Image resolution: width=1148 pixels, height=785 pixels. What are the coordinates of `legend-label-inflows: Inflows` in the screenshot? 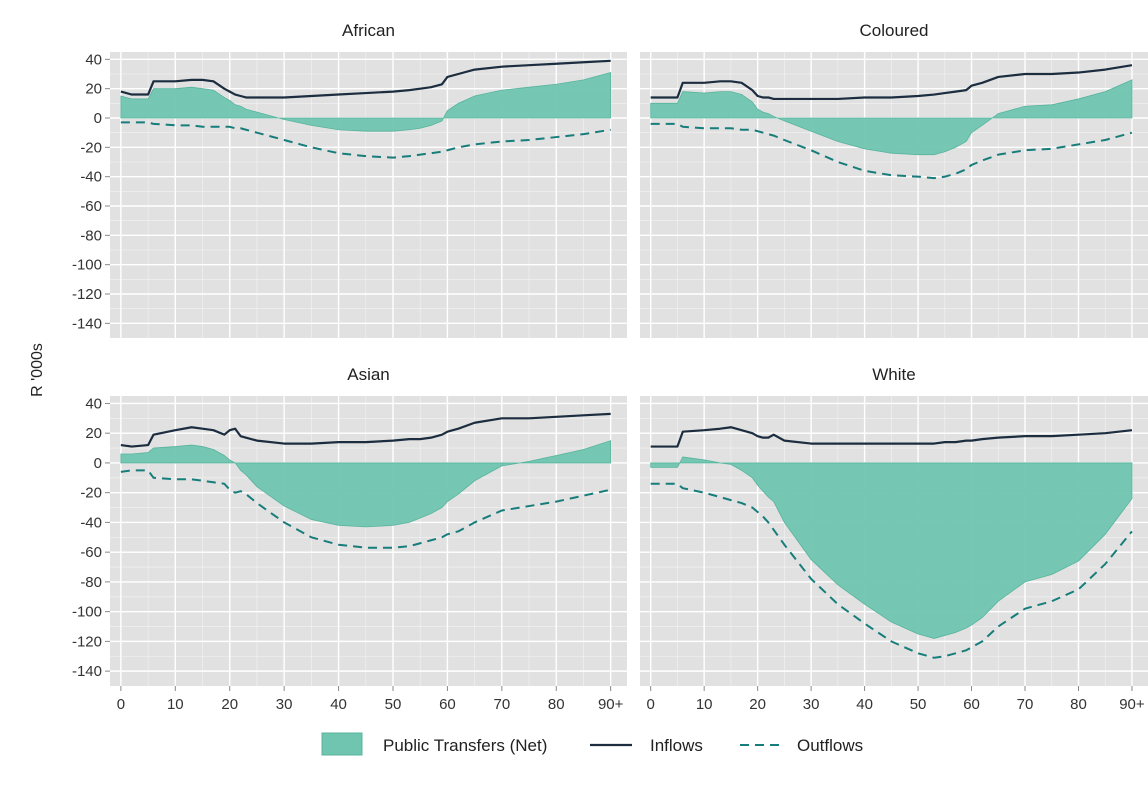 It's located at (676, 745).